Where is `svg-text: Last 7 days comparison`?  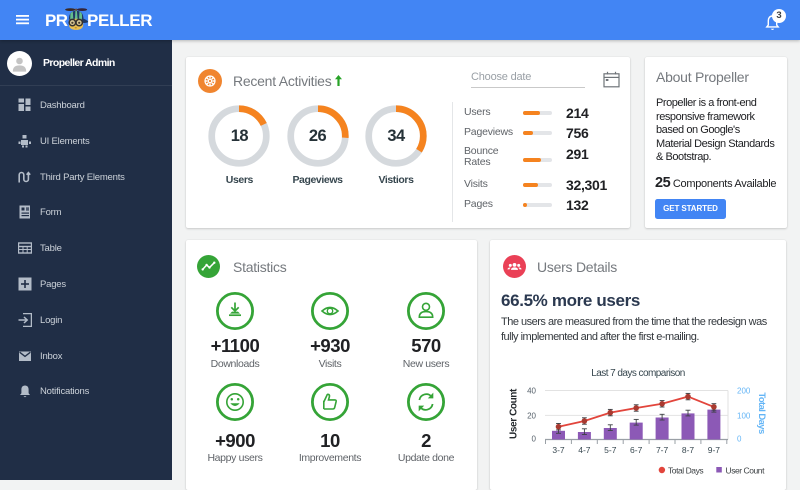
svg-text: Last 7 days comparison is located at coordinates (638, 373).